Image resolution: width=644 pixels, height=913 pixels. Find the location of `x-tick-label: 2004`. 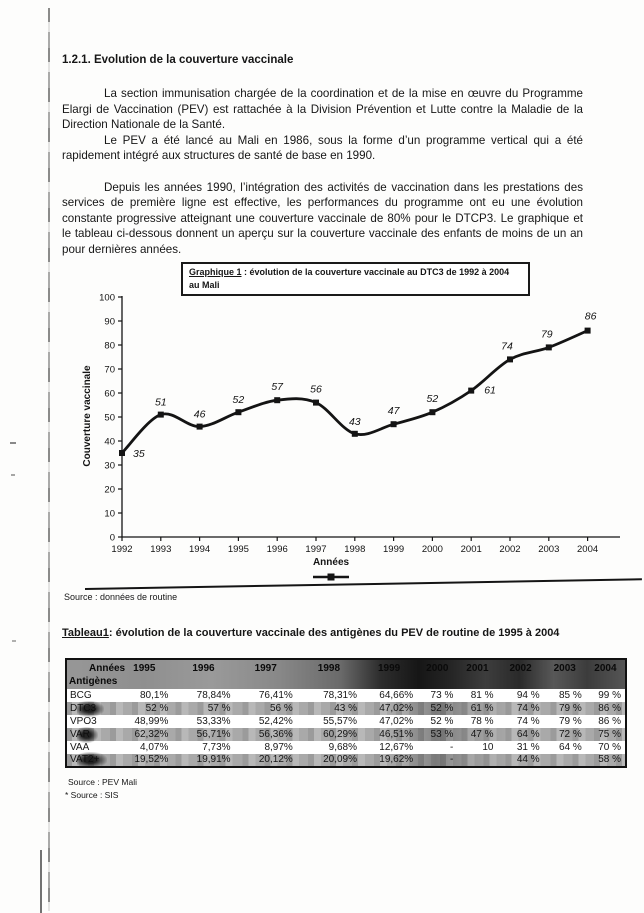

x-tick-label: 2004 is located at coordinates (587, 549).